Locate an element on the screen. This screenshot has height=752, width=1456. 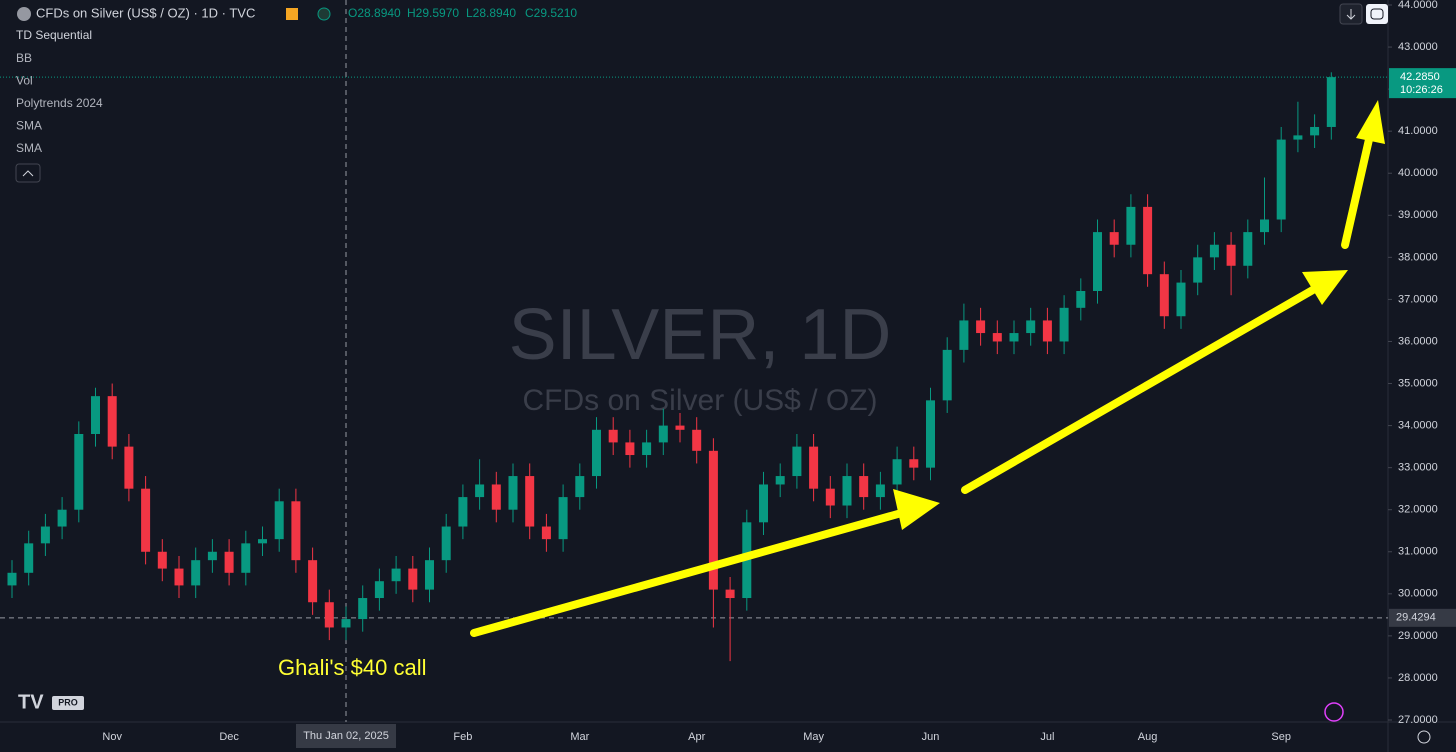
crosshair-y-box is located at coordinates (1422, 617).